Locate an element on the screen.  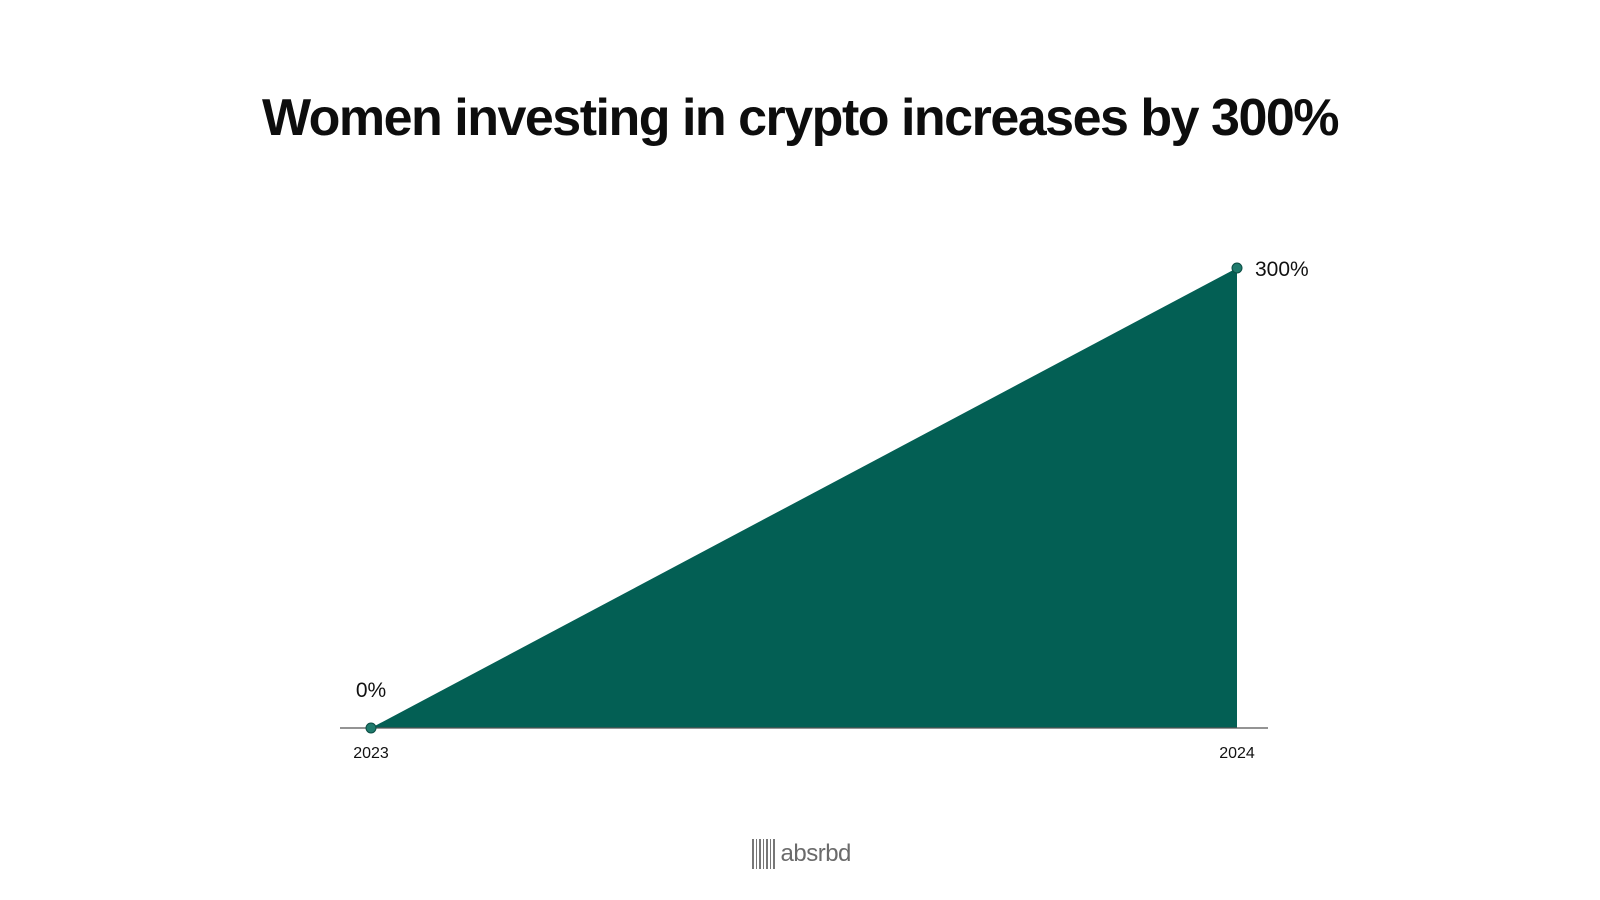
data-label-2024: 300% is located at coordinates (1282, 269).